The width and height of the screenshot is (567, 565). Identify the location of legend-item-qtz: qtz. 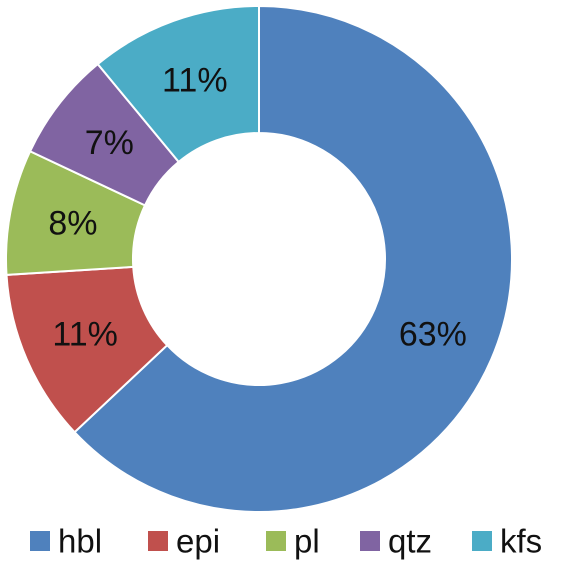
(396, 541).